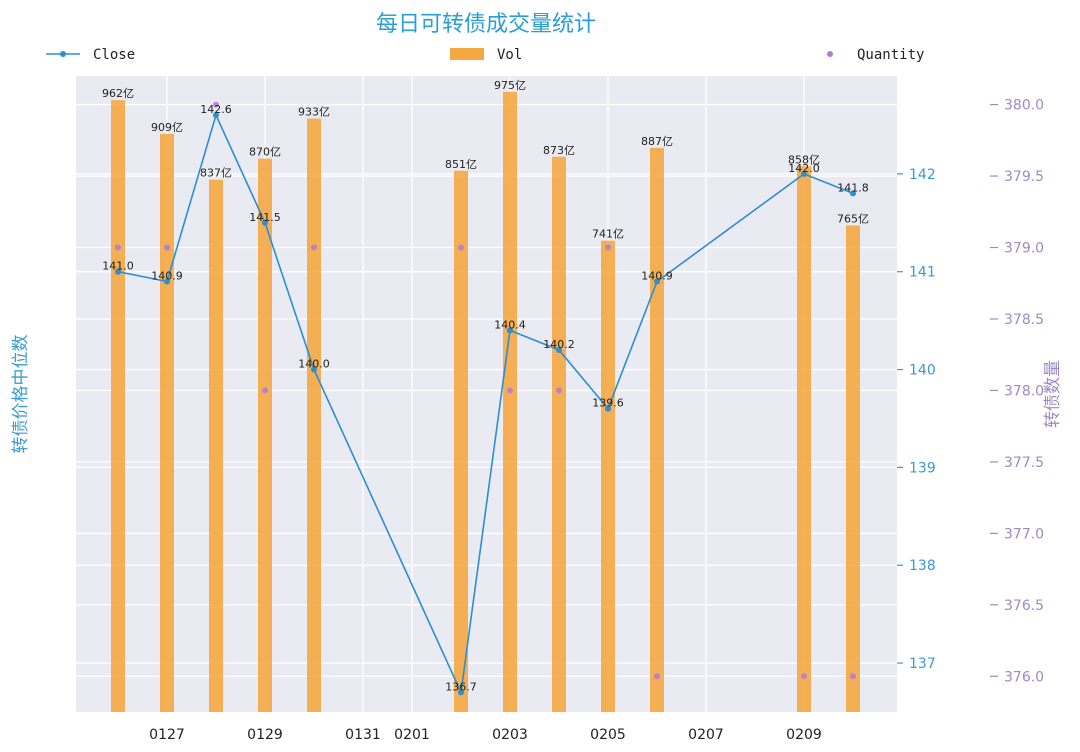 Image resolution: width=1080 pixels, height=752 pixels. Describe the element at coordinates (486, 24) in the screenshot. I see `chart-title: 每日可转债成交量统计` at that location.